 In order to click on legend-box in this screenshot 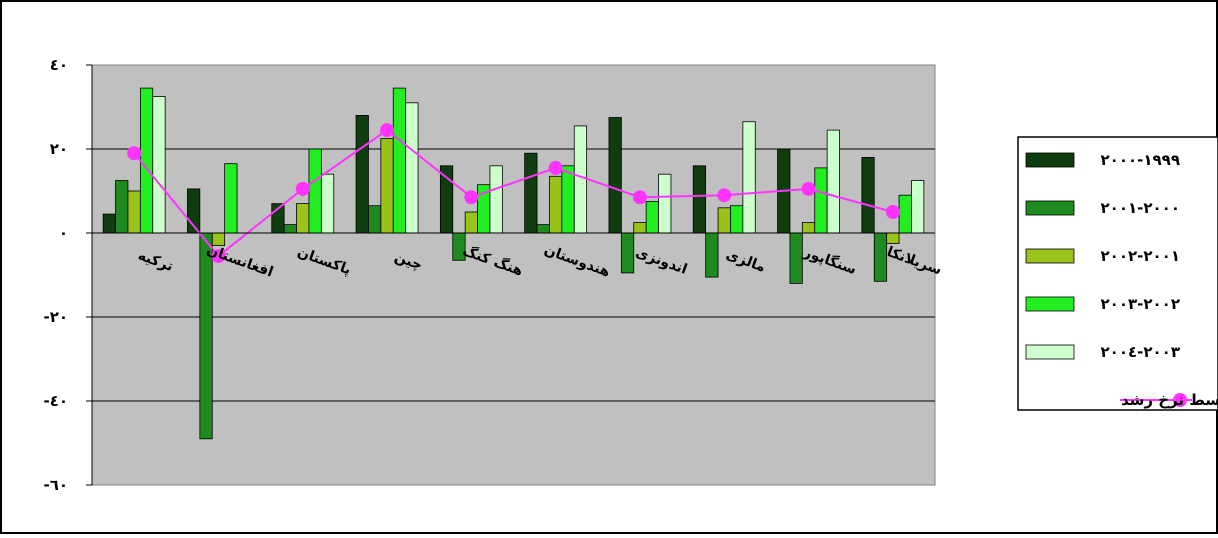, I will do `click(1118, 273)`.